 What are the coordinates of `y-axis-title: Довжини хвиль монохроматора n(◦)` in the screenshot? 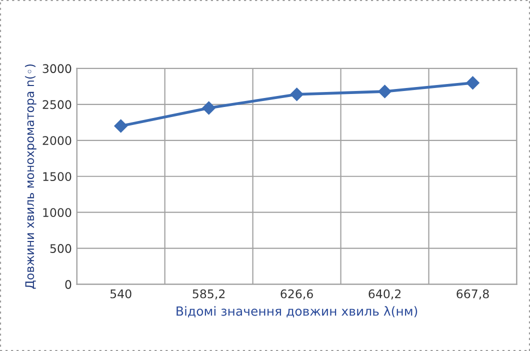 It's located at (30, 176).